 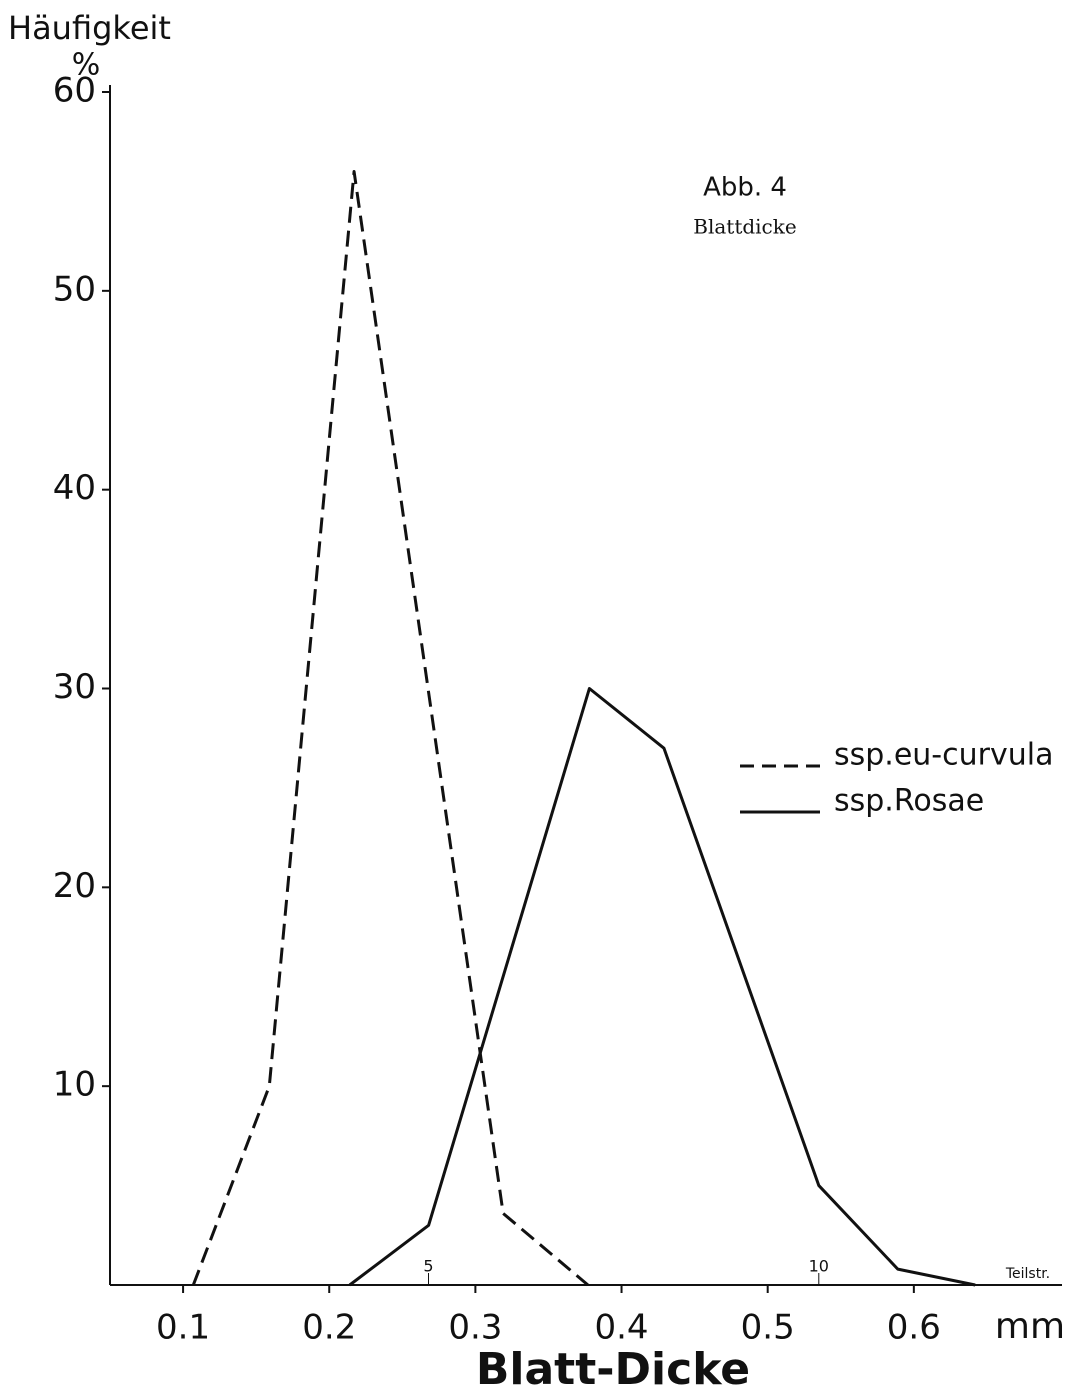 I want to click on x-tick-label: 0.4, so click(x=621, y=1328).